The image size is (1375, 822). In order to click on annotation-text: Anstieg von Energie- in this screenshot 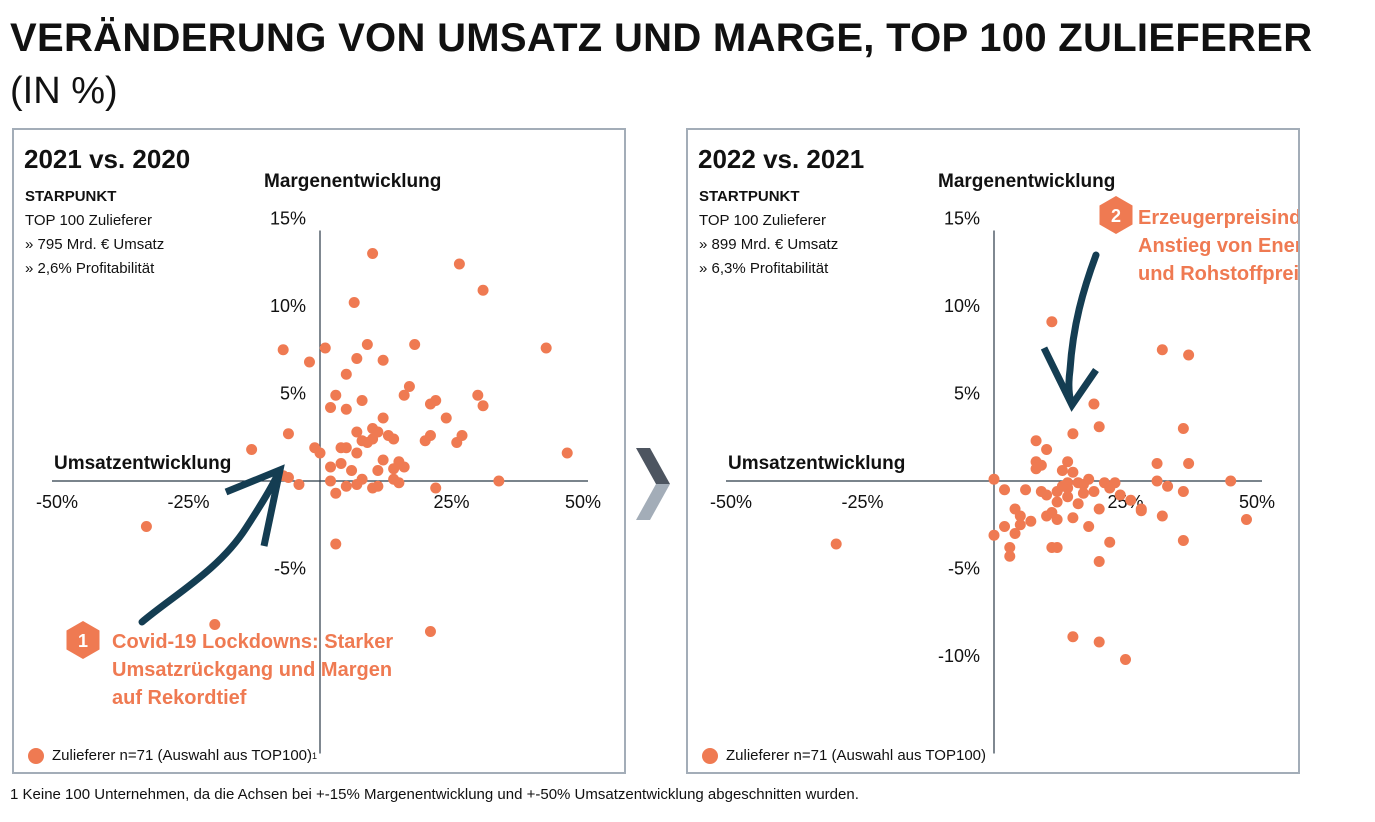, I will do `click(1218, 246)`.